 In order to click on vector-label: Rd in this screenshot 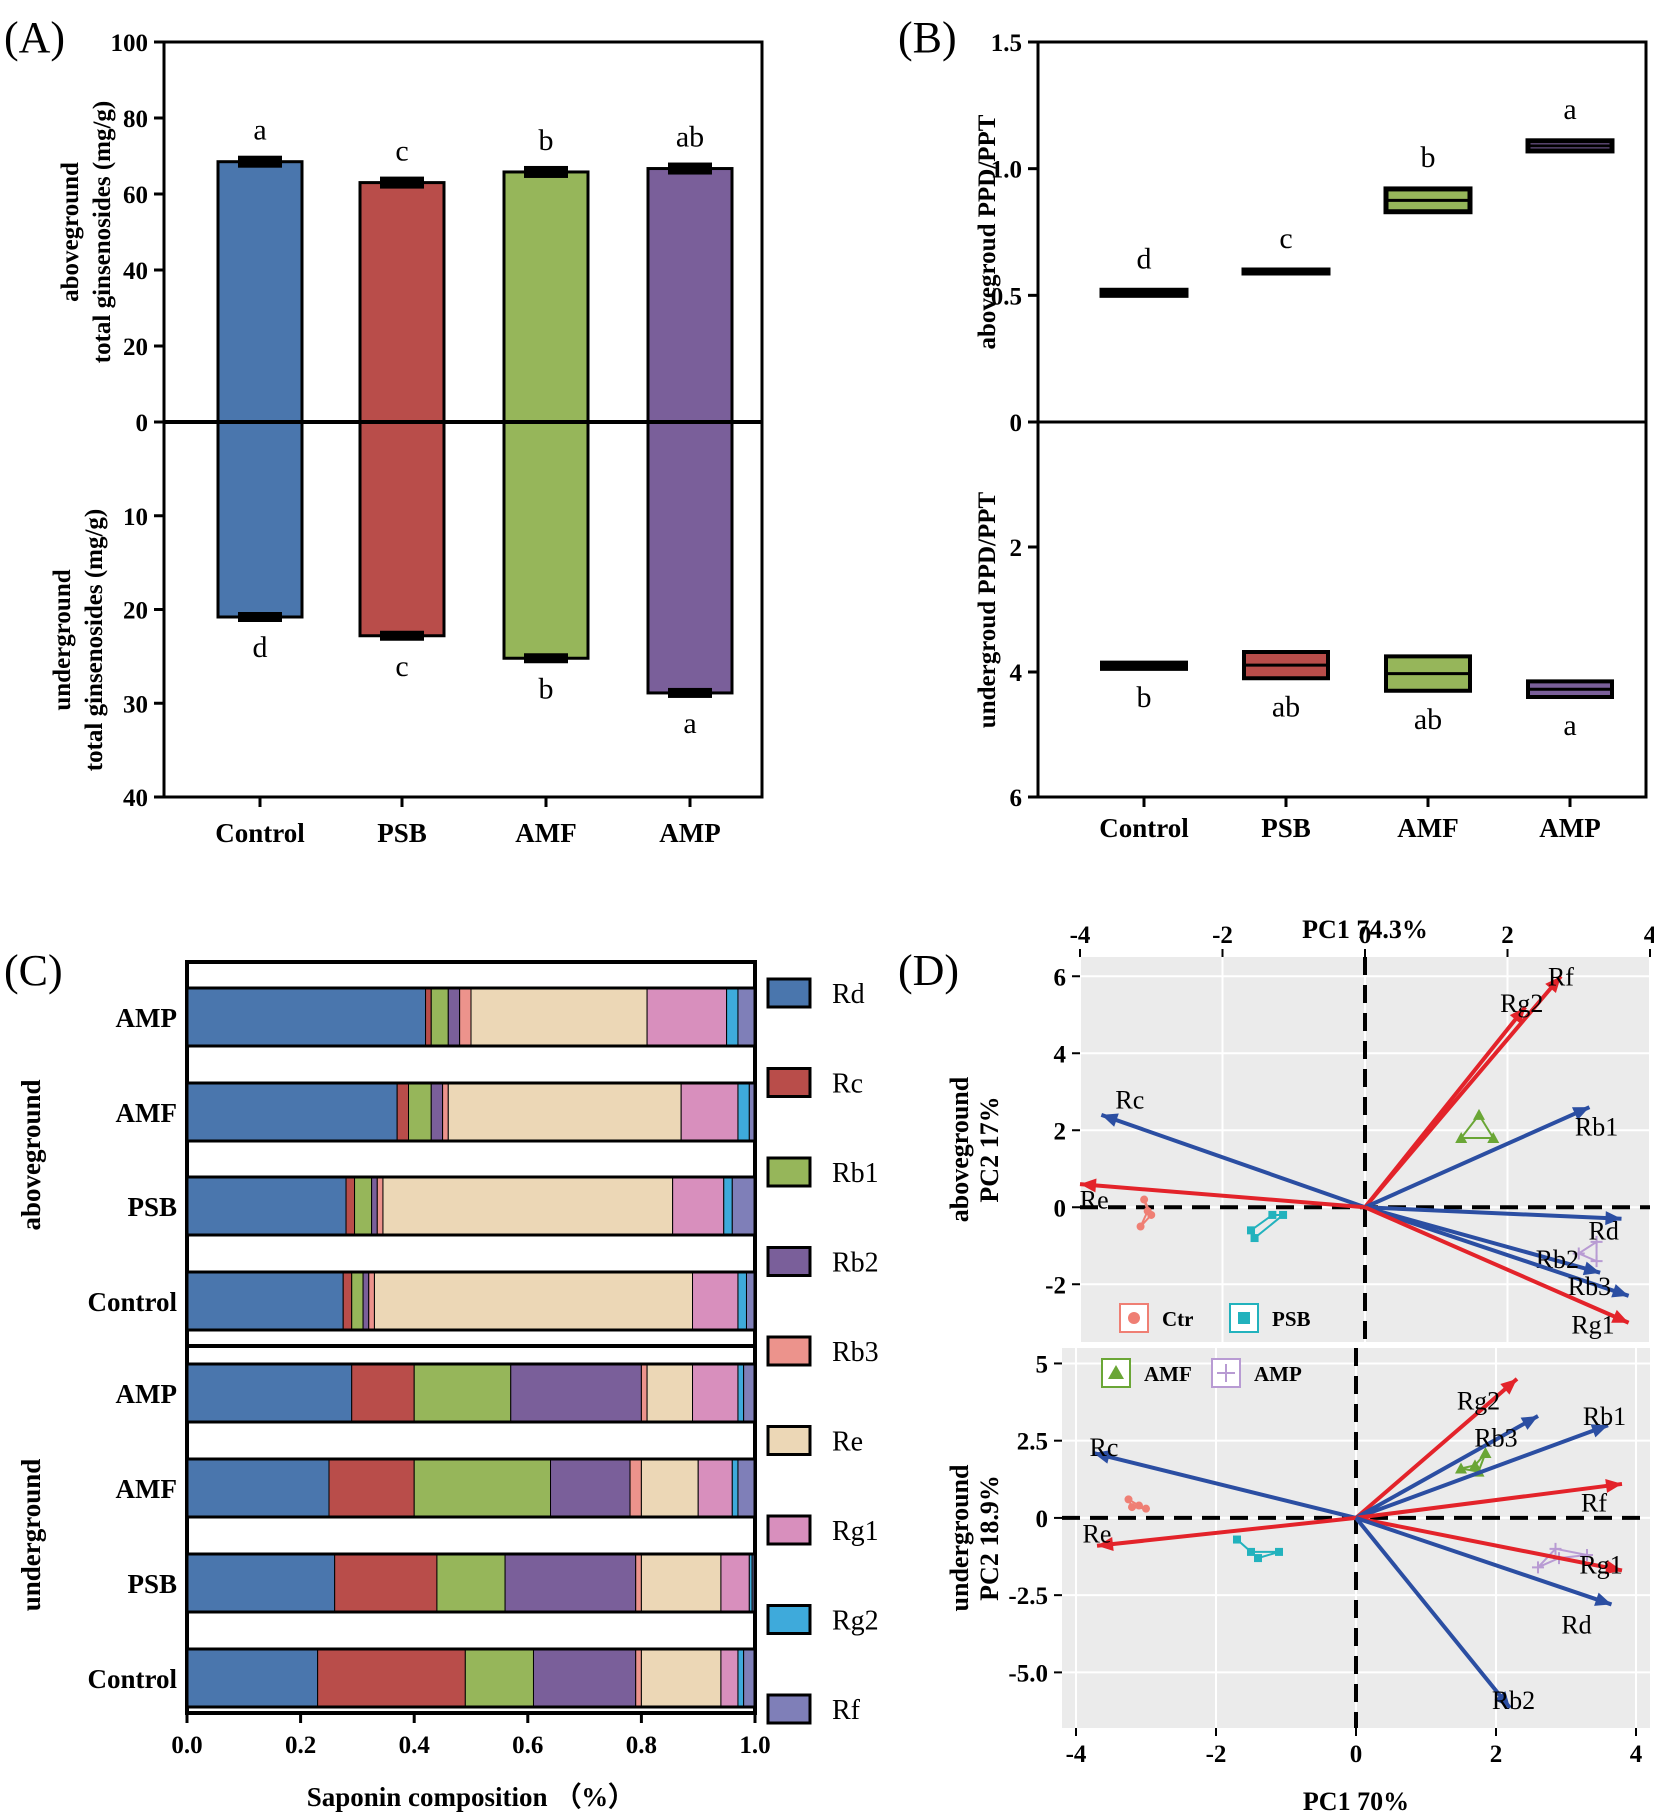, I will do `click(1604, 1230)`.